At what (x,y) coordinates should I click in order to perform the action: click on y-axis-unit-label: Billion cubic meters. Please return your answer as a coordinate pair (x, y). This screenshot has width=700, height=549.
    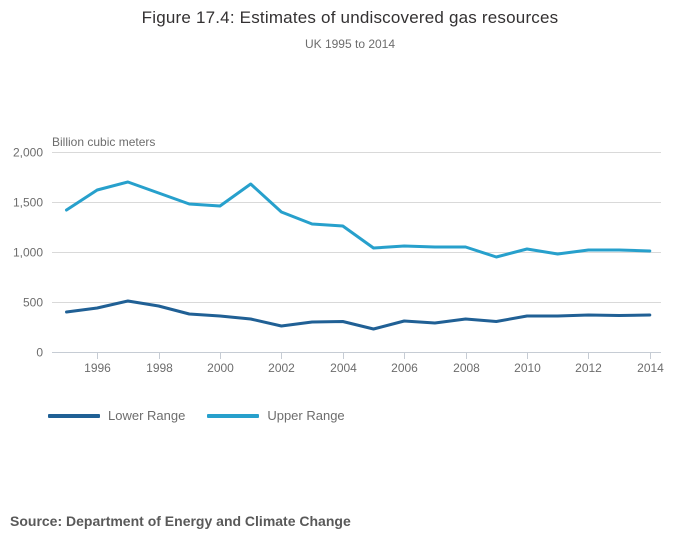
    Looking at the image, I should click on (103, 142).